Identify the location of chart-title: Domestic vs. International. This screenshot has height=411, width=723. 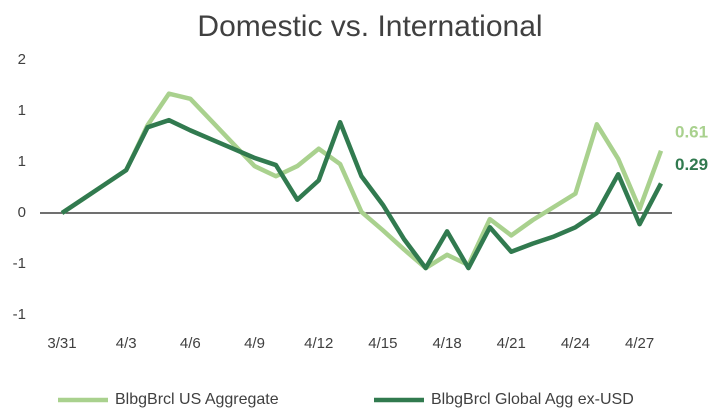
(369, 26).